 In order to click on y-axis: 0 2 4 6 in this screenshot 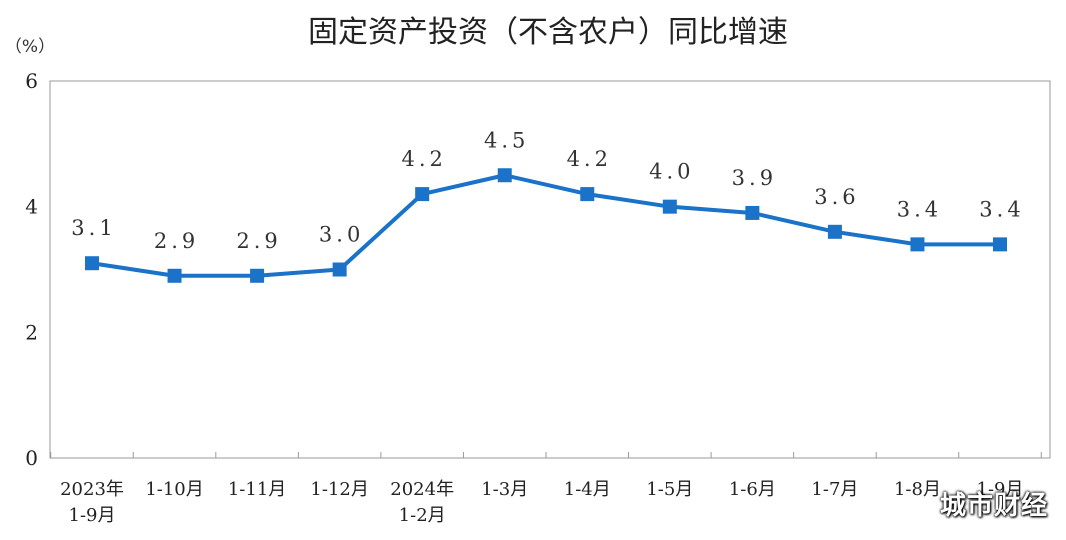, I will do `click(31, 269)`.